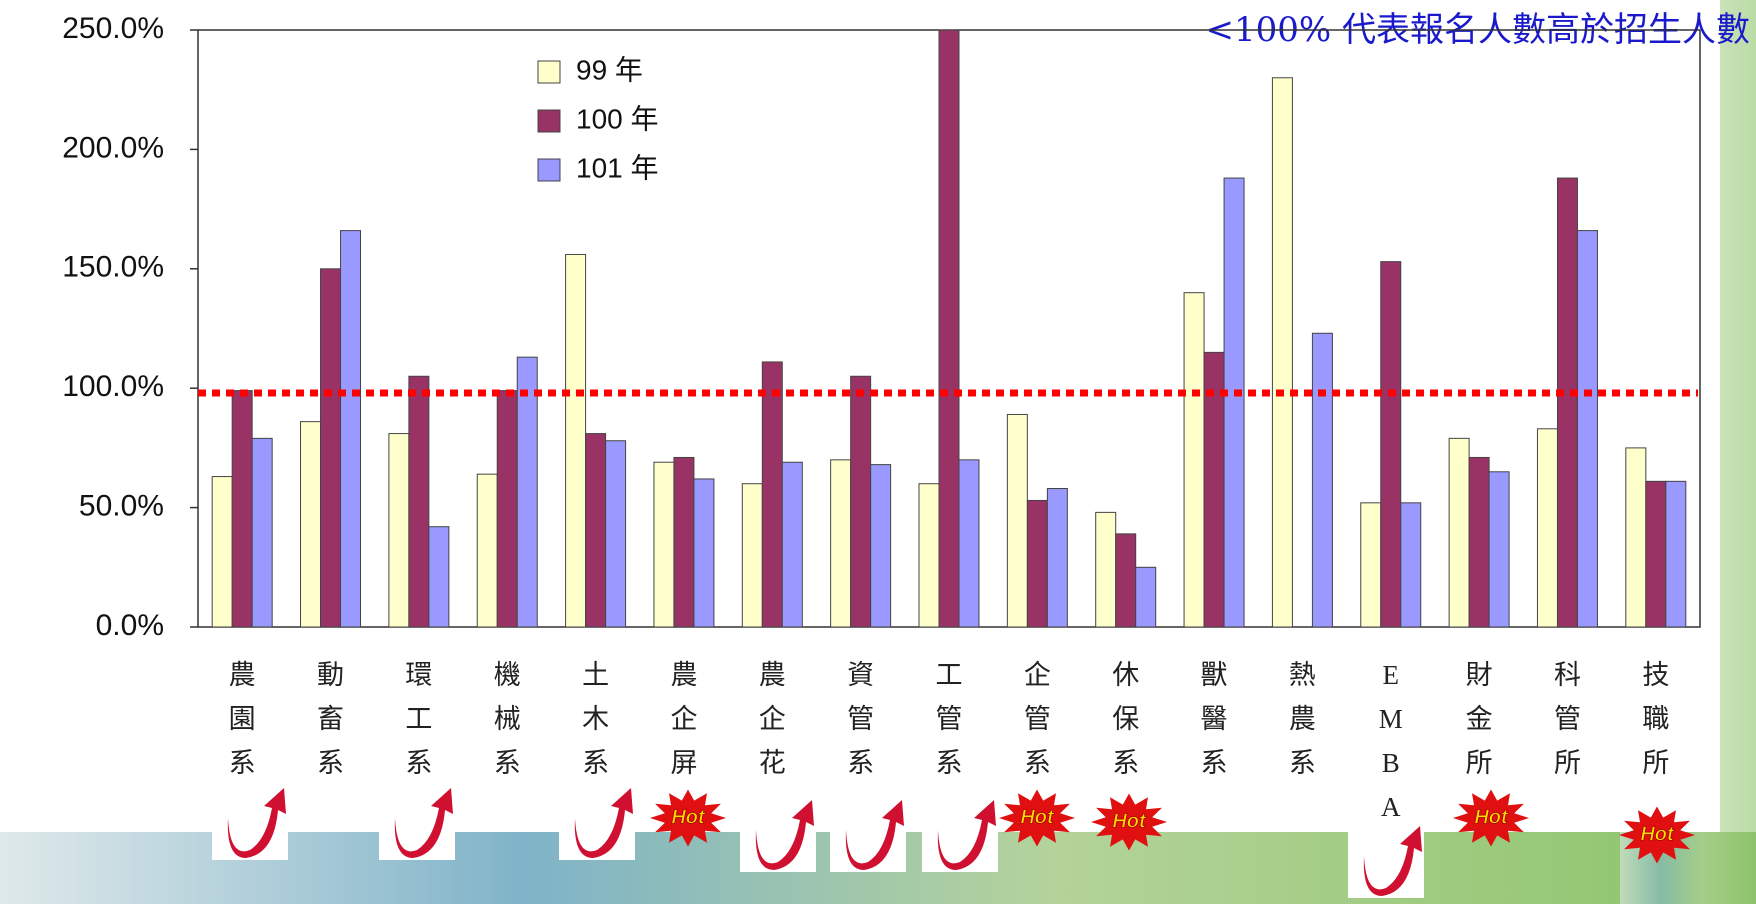 The height and width of the screenshot is (904, 1756). Describe the element at coordinates (507, 719) in the screenshot. I see `x-tick-label: 機械系` at that location.